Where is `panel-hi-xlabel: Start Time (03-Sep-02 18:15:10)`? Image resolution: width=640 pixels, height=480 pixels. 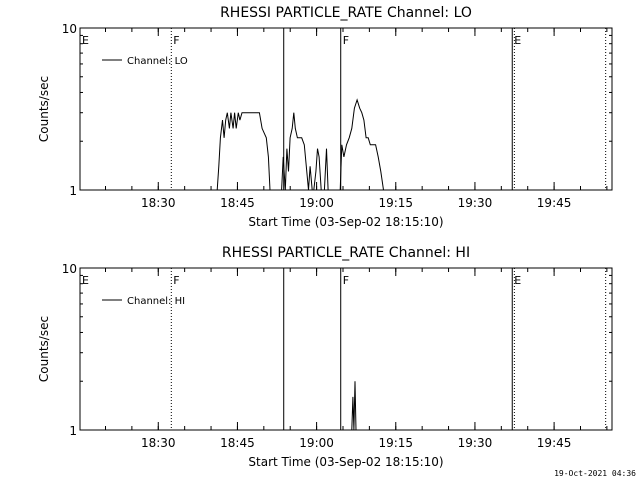 panel-hi-xlabel: Start Time (03-Sep-02 18:15:10) is located at coordinates (345, 462).